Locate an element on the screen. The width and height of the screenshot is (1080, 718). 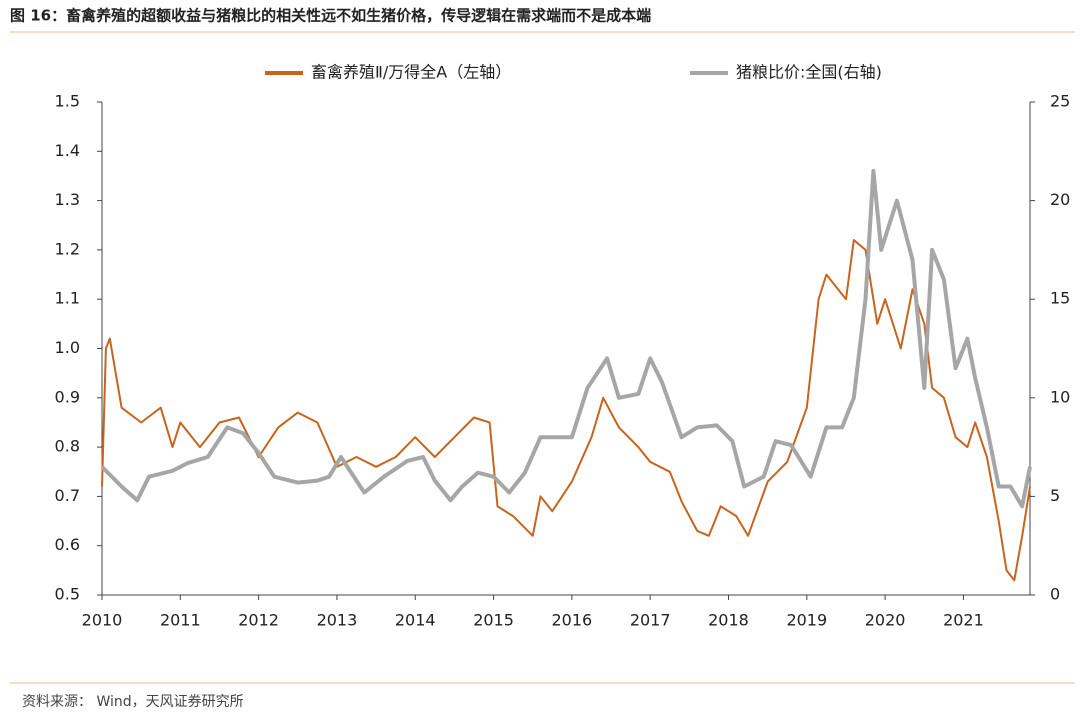
y2-tick-label: 10 is located at coordinates (1060, 396).